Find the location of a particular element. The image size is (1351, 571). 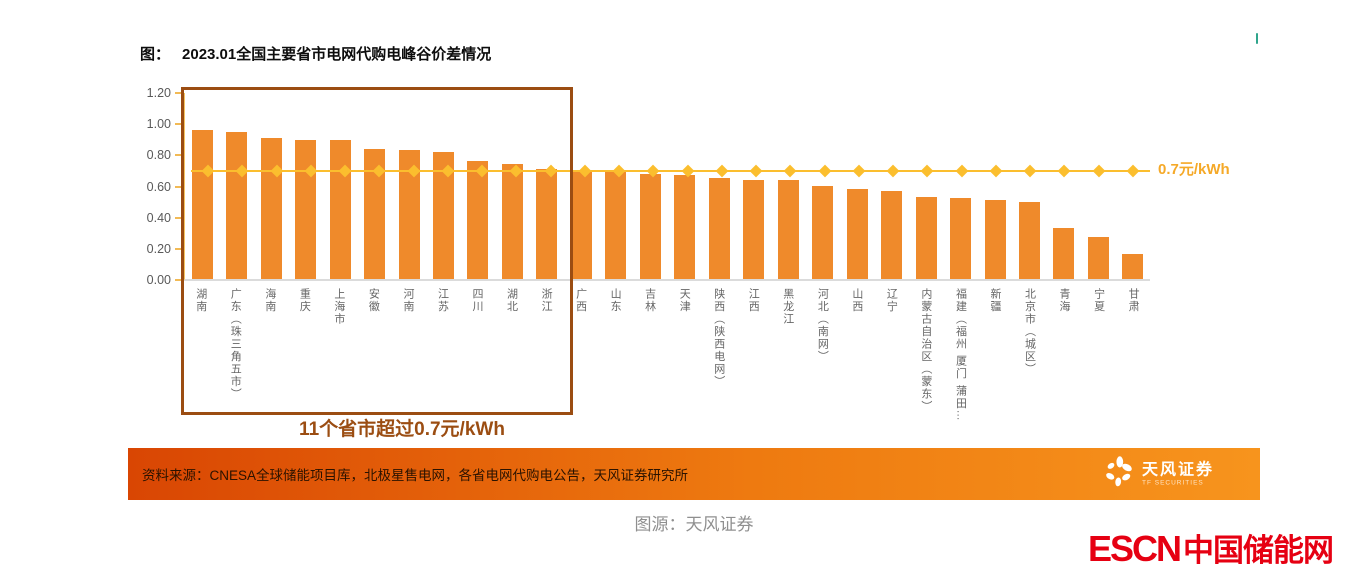

x-label: 内蒙古自治区（蒙东） is located at coordinates (925, 350).